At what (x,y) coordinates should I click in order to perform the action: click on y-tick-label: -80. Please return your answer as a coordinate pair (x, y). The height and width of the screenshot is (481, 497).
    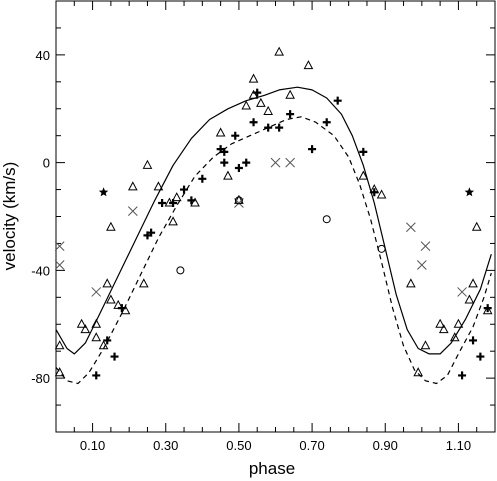
    Looking at the image, I should click on (40, 378).